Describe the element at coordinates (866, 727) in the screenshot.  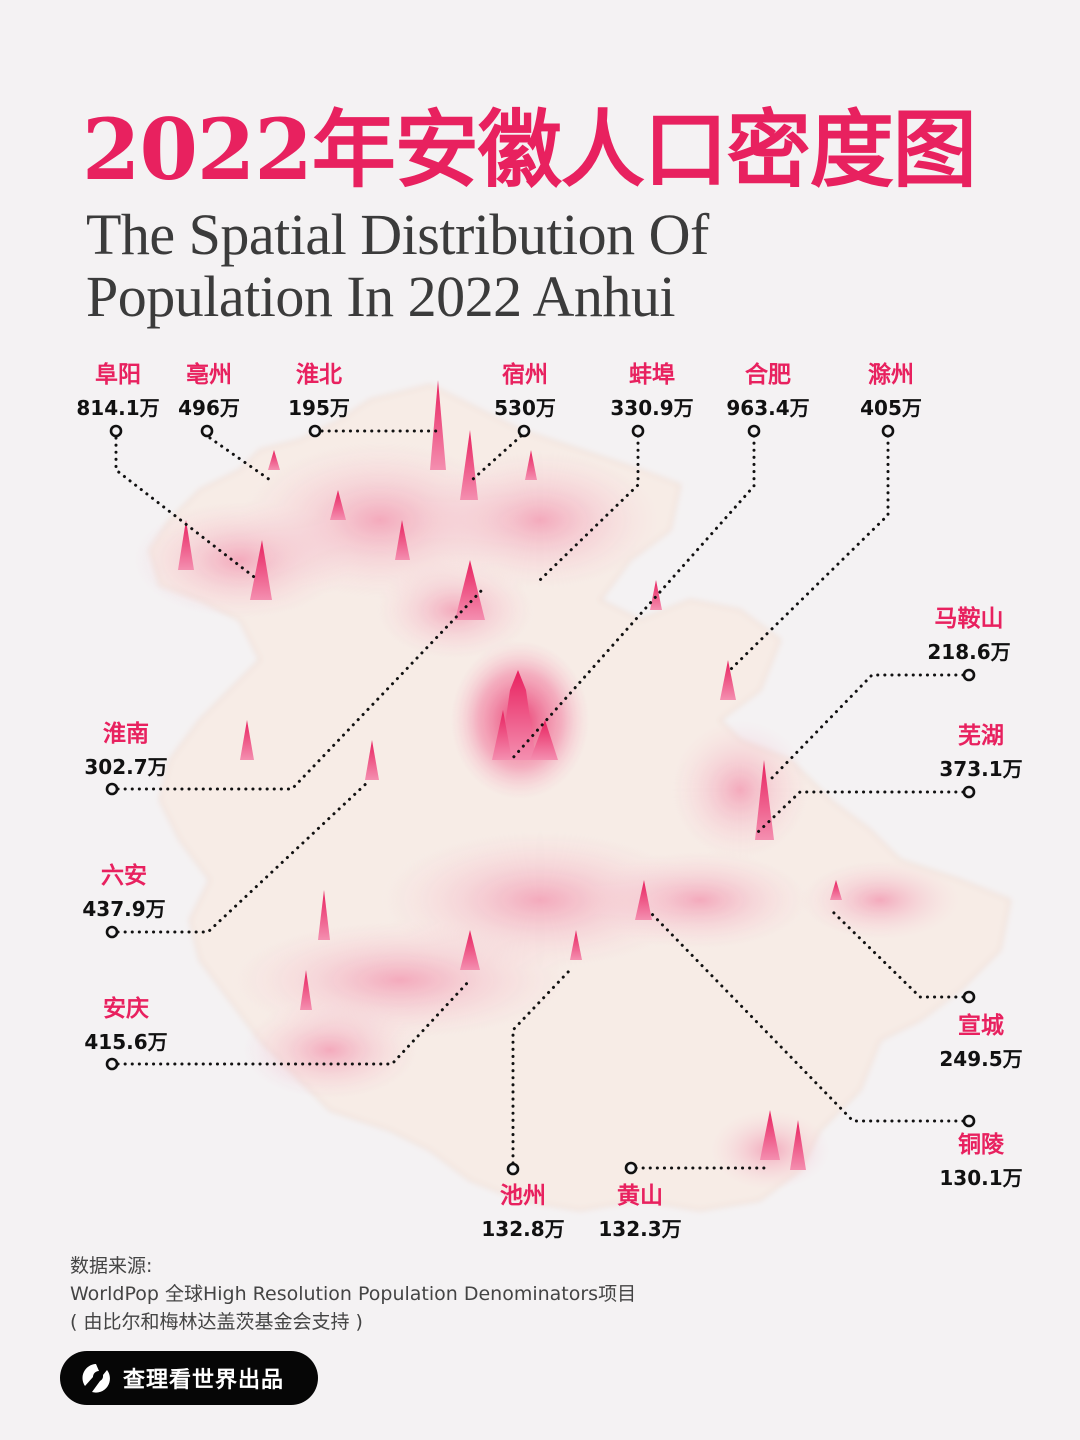
I see `leader-maanshan` at that location.